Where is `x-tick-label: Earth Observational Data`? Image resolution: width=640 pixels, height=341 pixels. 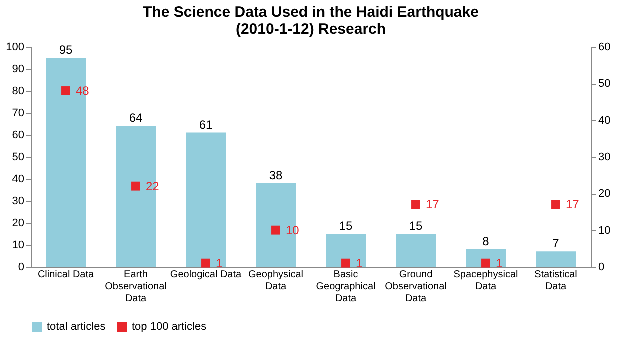
x-tick-label: Earth Observational Data is located at coordinates (136, 287).